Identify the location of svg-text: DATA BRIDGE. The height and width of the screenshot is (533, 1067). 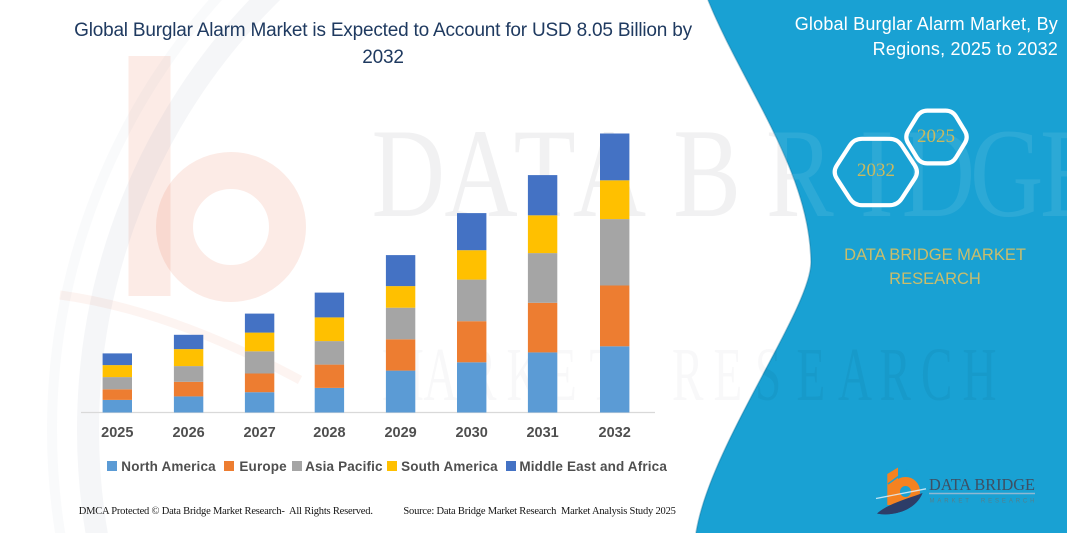
(982, 484).